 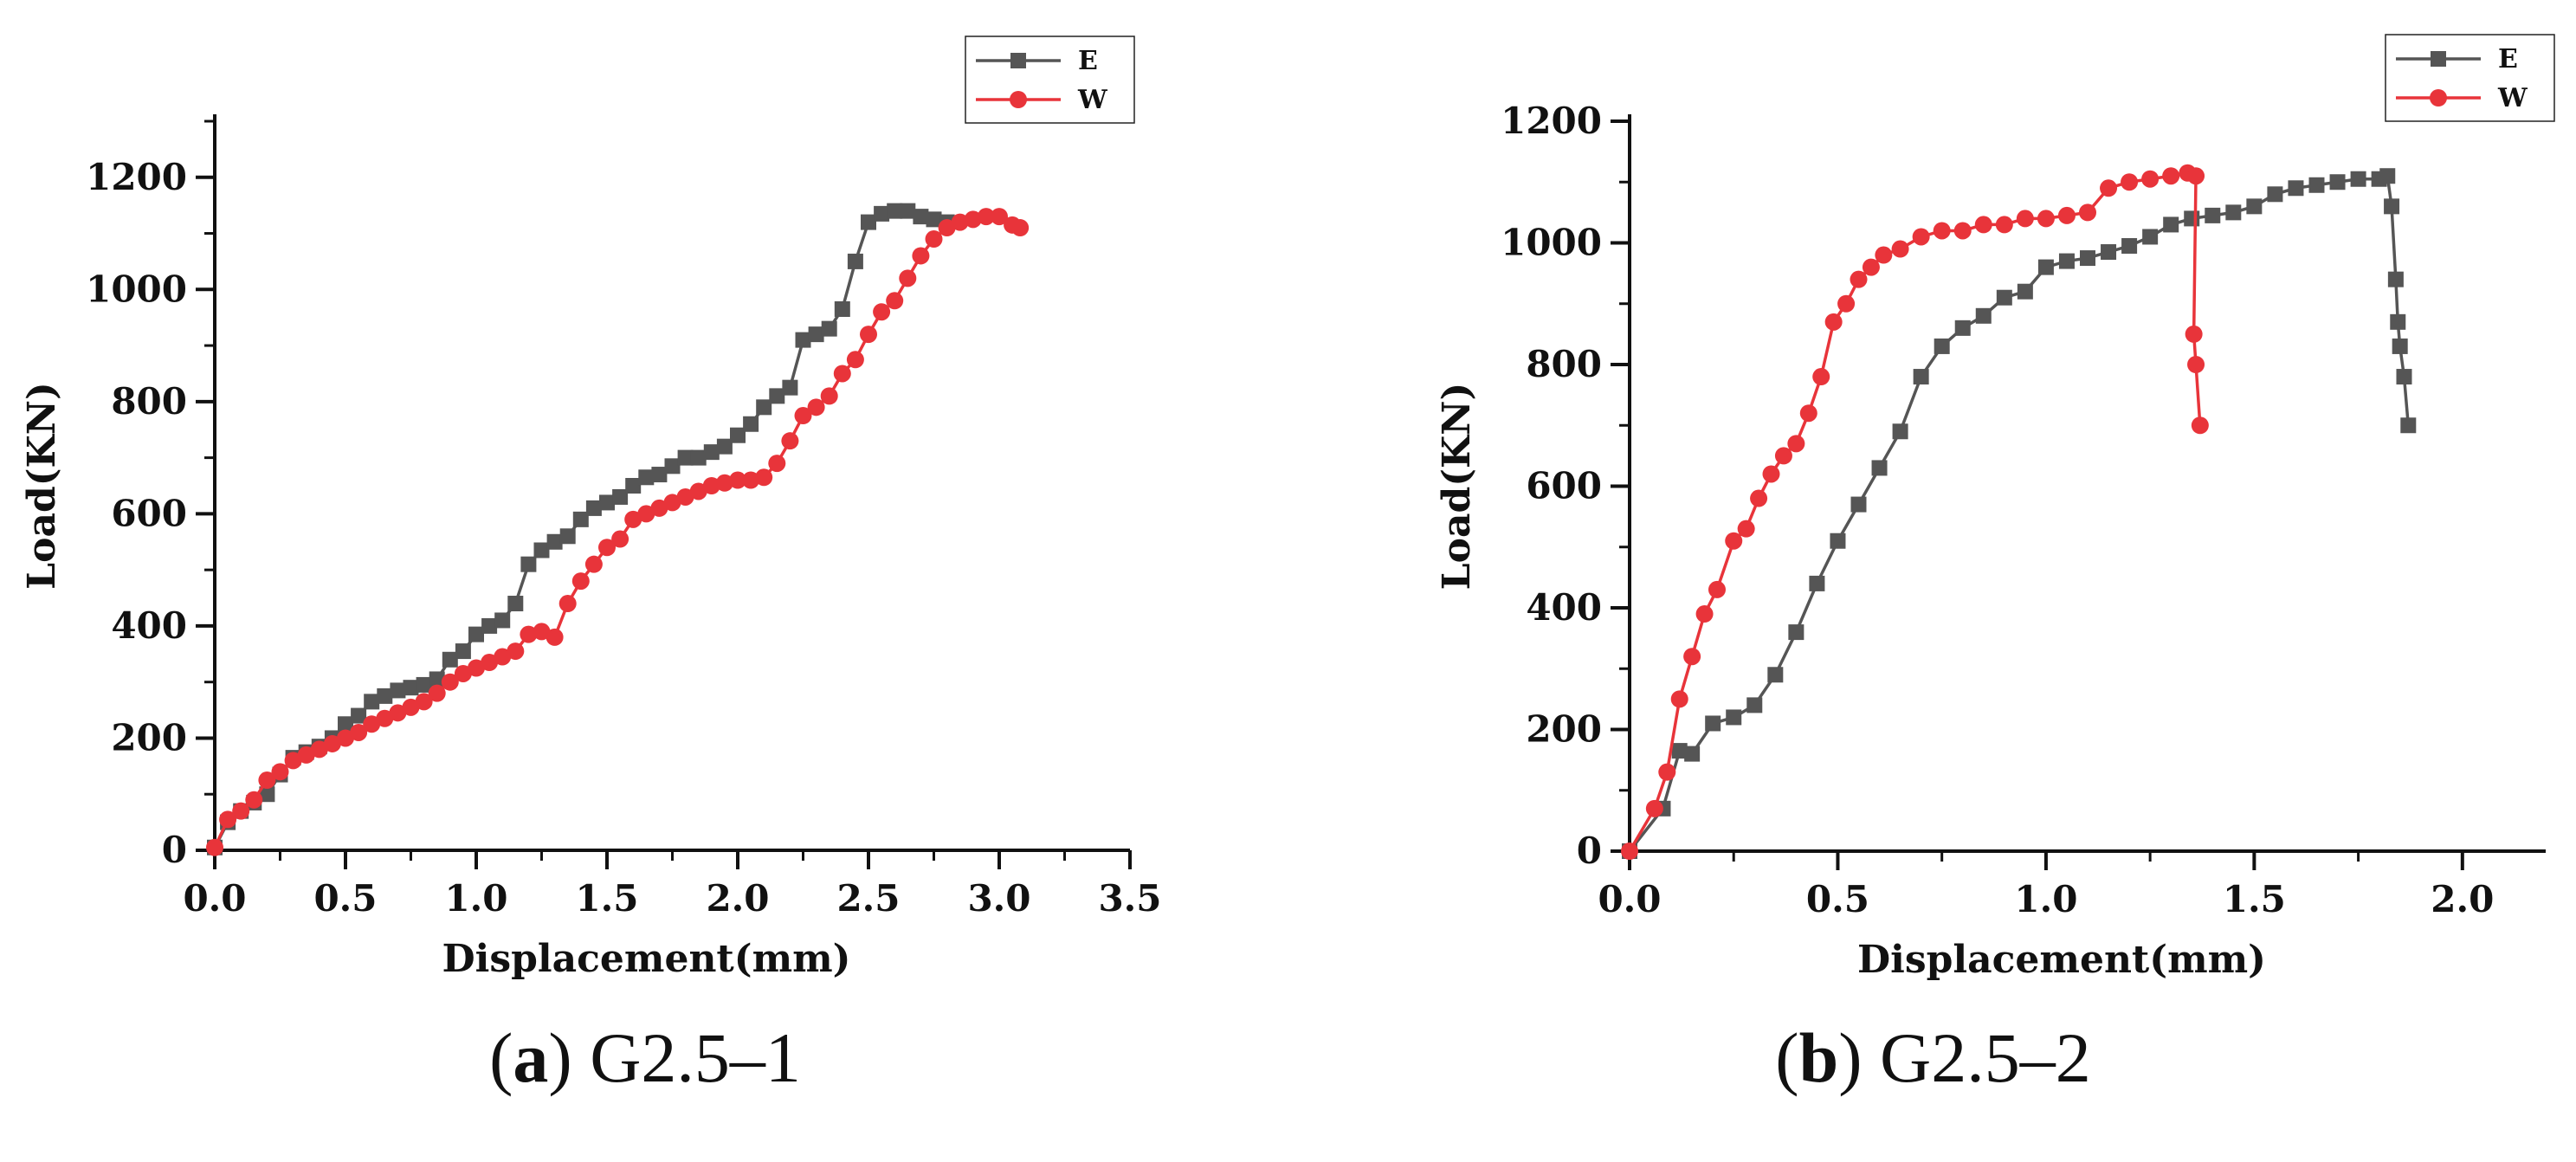 What do you see at coordinates (2438, 59) in the screenshot?
I see `legend-marker-E` at bounding box center [2438, 59].